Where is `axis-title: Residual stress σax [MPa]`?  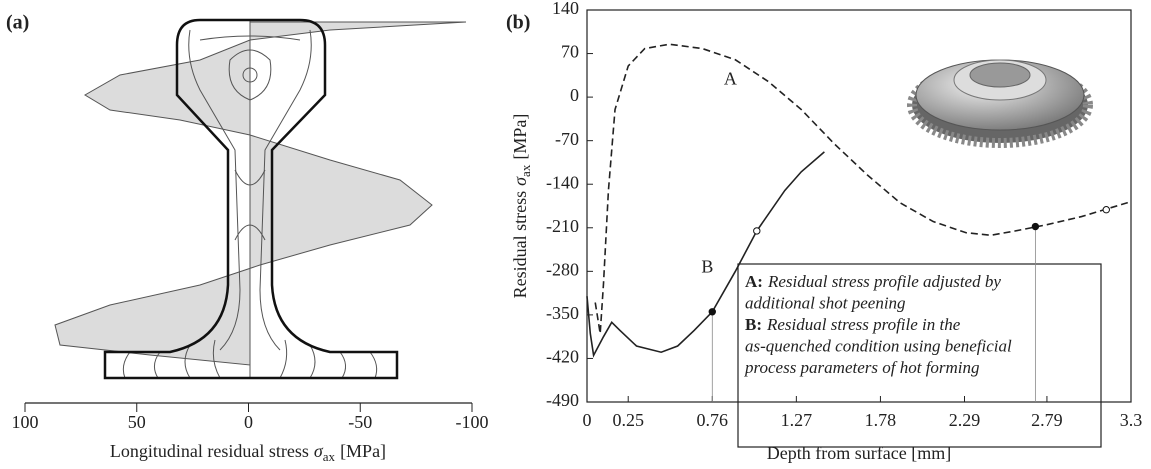
axis-title: Residual stress σax [MPa] is located at coordinates (521, 206).